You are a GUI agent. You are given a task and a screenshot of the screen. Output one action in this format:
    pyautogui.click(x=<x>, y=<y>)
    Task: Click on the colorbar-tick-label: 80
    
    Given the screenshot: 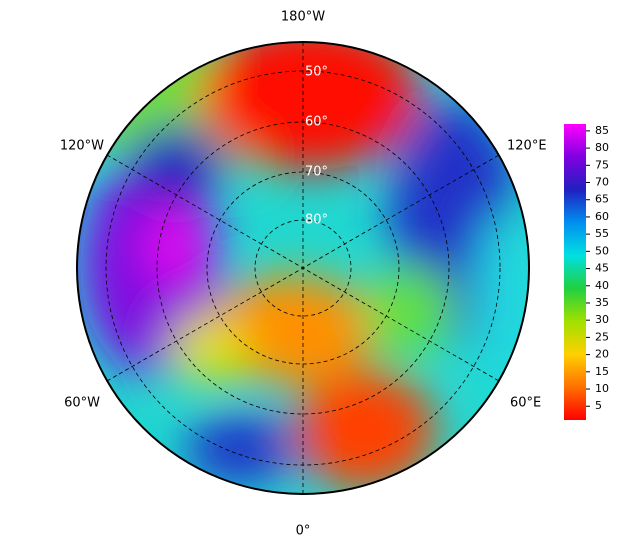 What is the action you would take?
    pyautogui.click(x=602, y=147)
    